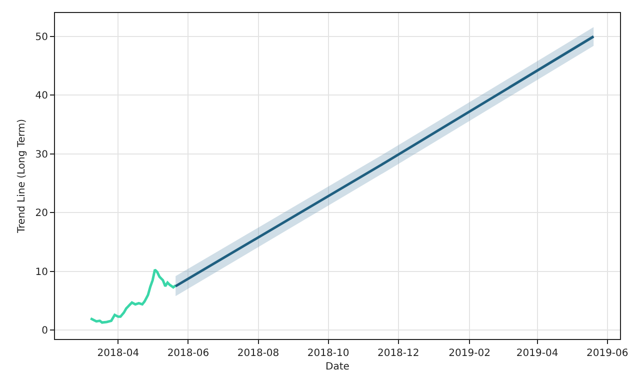 The height and width of the screenshot is (384, 640). Describe the element at coordinates (537, 353) in the screenshot. I see `x-tick-label: 2019-04` at that location.